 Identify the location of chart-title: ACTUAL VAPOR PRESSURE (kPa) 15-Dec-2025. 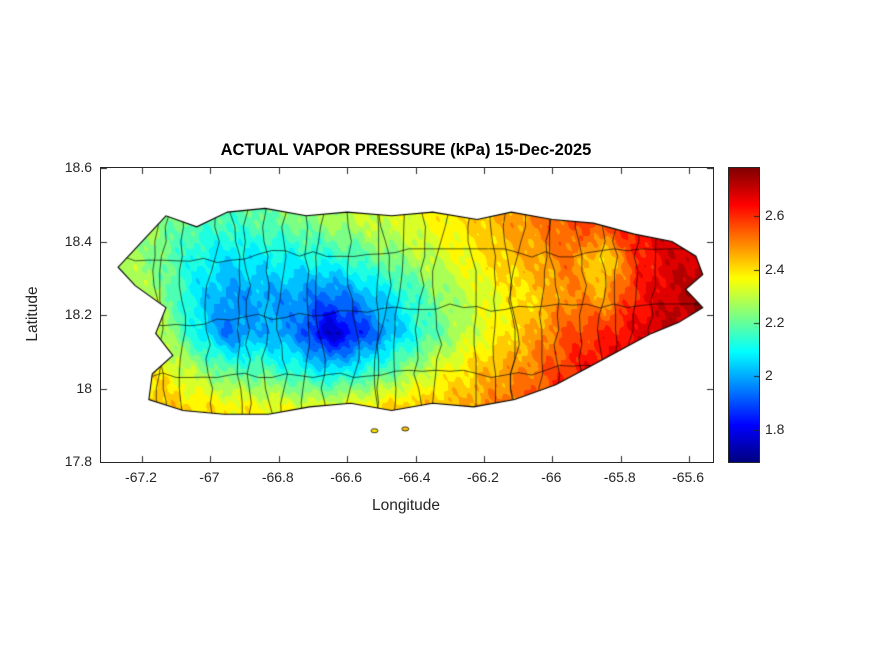
(406, 150).